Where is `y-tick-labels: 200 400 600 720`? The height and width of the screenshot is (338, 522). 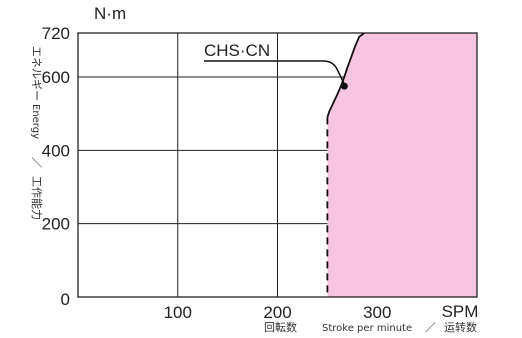 y-tick-labels: 200 400 600 720 is located at coordinates (56, 129).